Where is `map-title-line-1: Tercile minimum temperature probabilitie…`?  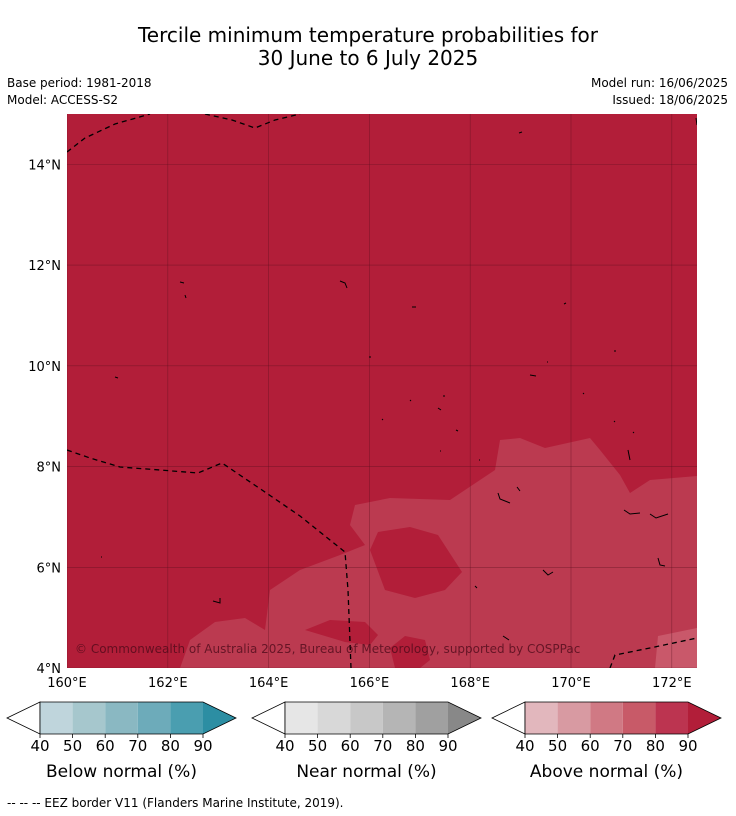 map-title-line-1: Tercile minimum temperature probabilitie… is located at coordinates (368, 35).